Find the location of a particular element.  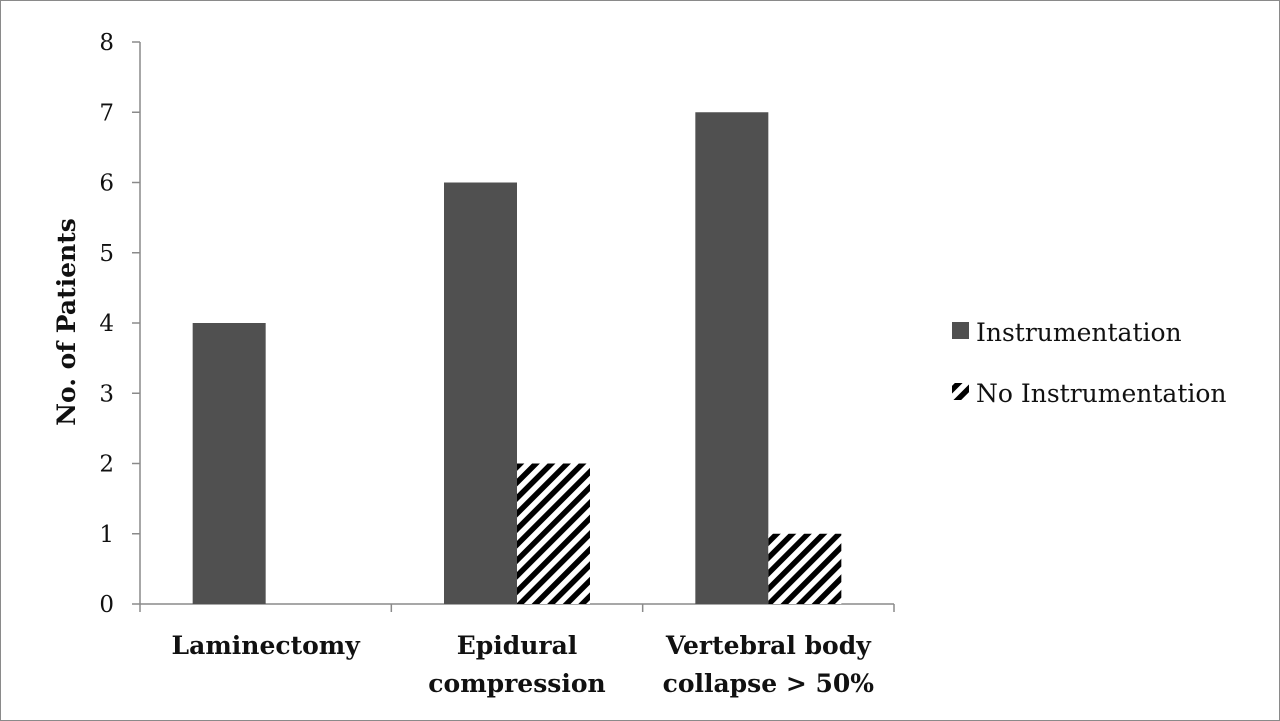

legend-label: No Instrumentation is located at coordinates (1101, 393).